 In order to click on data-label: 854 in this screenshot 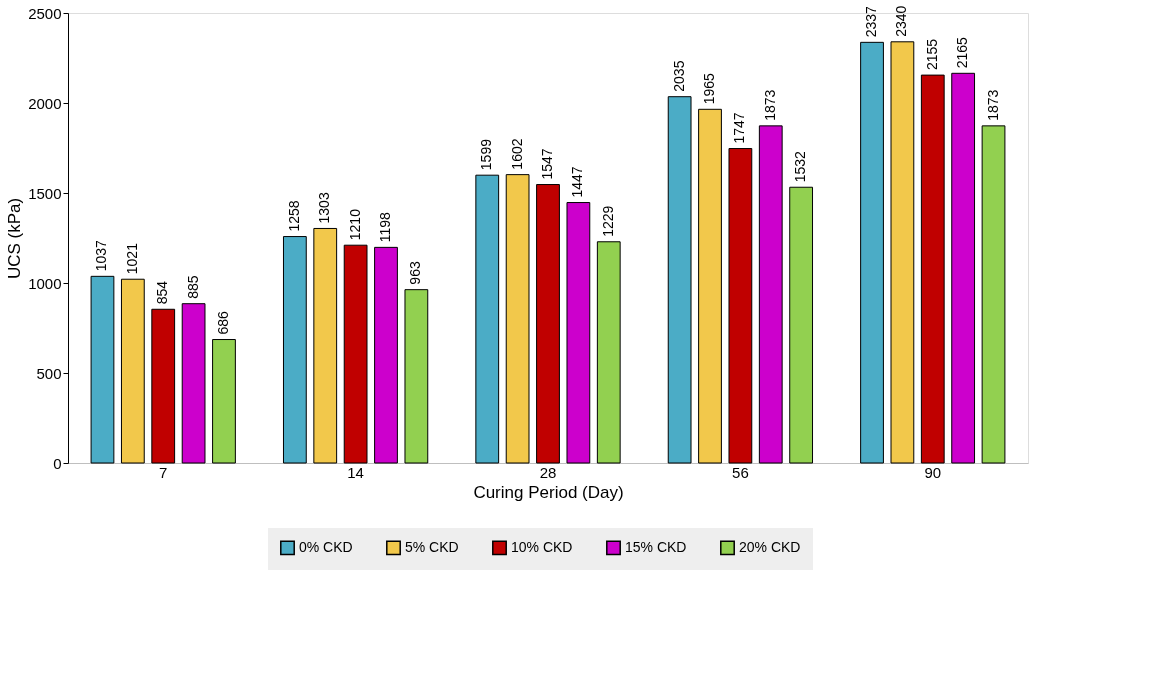, I will do `click(162, 292)`.